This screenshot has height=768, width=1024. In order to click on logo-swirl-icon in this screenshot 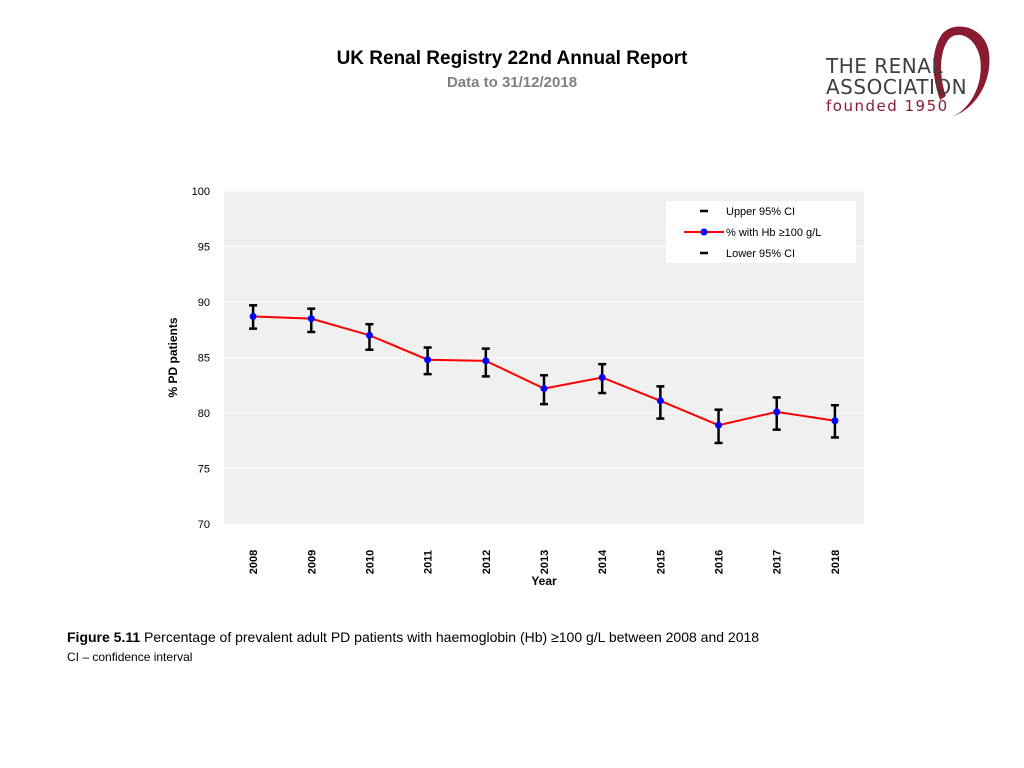, I will do `click(961, 71)`.